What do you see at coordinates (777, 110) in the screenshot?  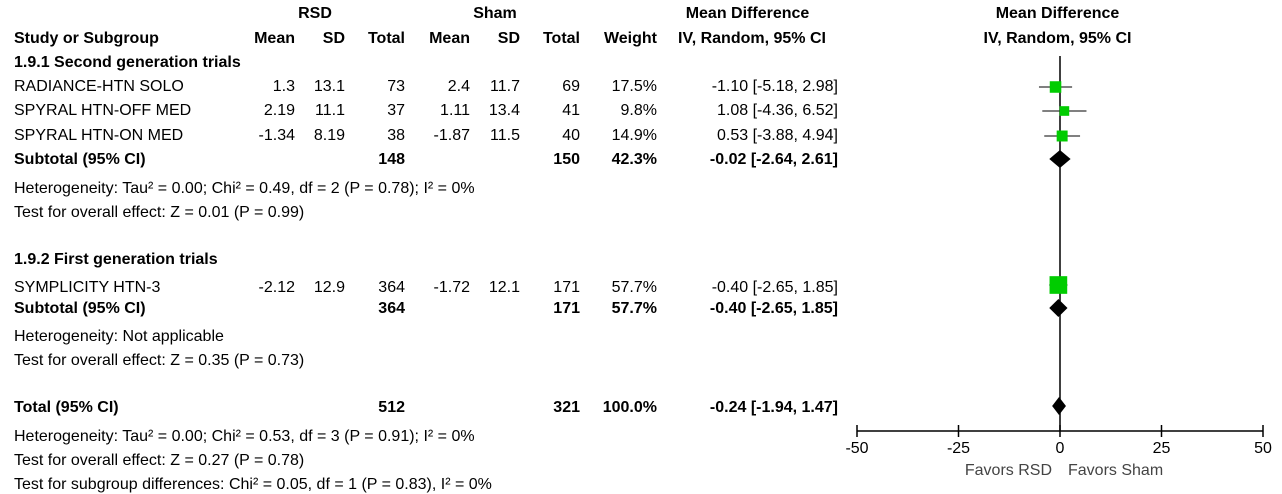 I see `study-ci: 1.08 [-4.36, 6.52]` at bounding box center [777, 110].